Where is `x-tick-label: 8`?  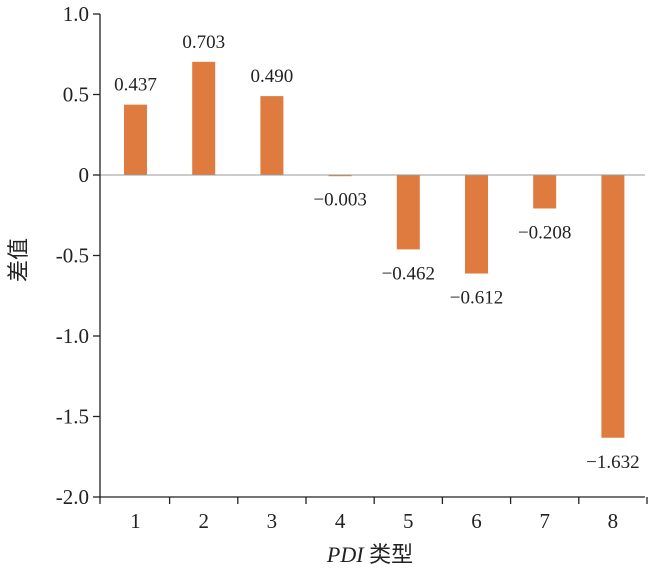 x-tick-label: 8 is located at coordinates (613, 521).